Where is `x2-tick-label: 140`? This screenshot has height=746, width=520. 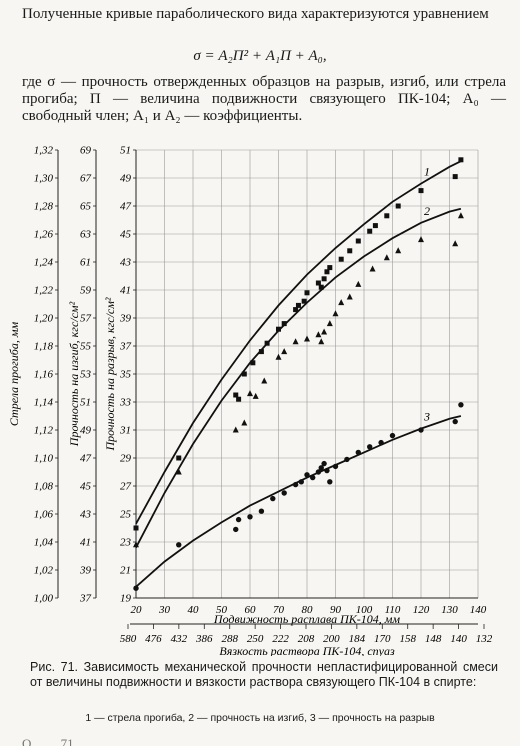
x2-tick-label: 140 is located at coordinates (458, 639).